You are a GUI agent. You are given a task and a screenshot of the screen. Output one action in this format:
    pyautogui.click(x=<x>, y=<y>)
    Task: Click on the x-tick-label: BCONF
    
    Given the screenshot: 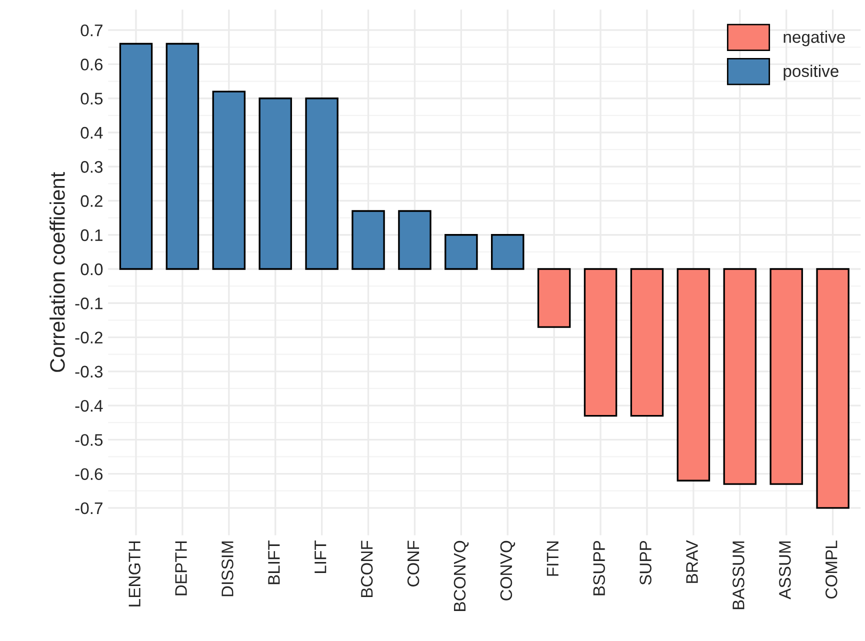 What is the action you would take?
    pyautogui.click(x=366, y=569)
    